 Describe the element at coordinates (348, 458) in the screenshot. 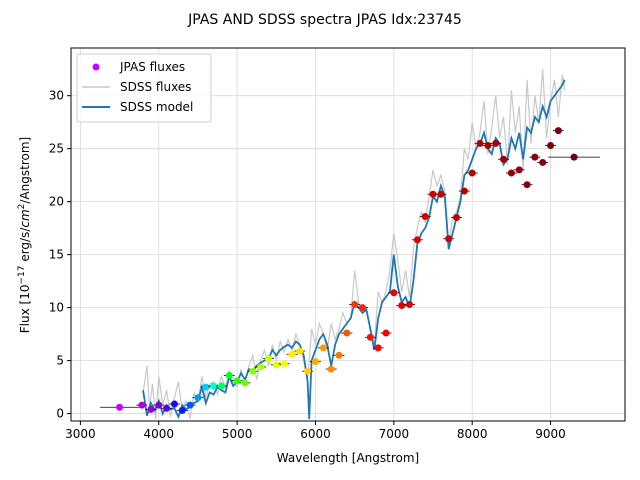

I see `x-axis-label: Wavelength [Angstrom]` at that location.